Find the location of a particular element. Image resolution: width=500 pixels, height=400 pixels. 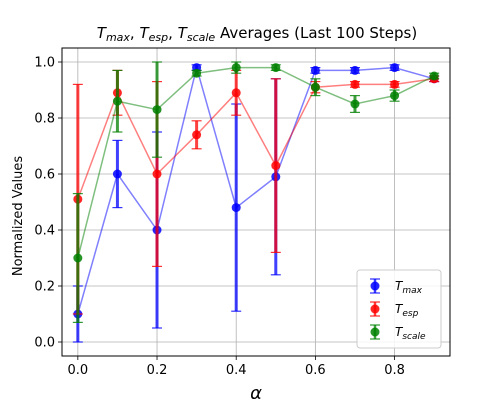

y-tick-label: 0.6 is located at coordinates (44, 175).